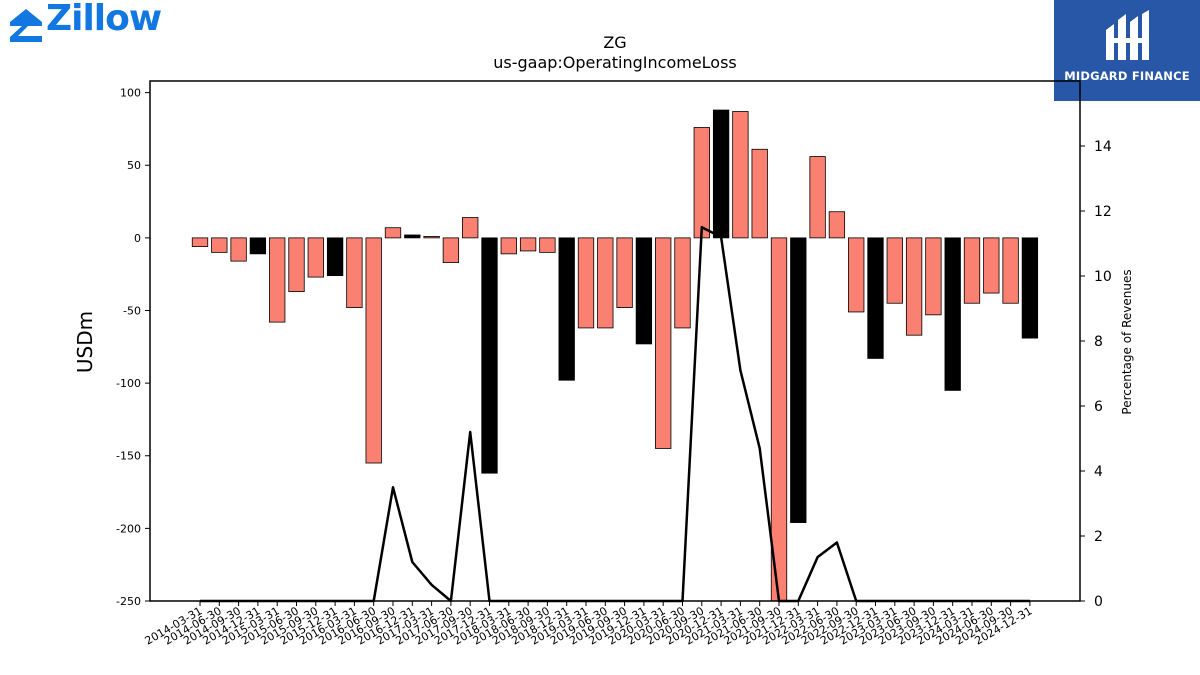  What do you see at coordinates (615, 62) in the screenshot?
I see `chart-subtitle: us-gaap:OperatingIncomeLoss` at bounding box center [615, 62].